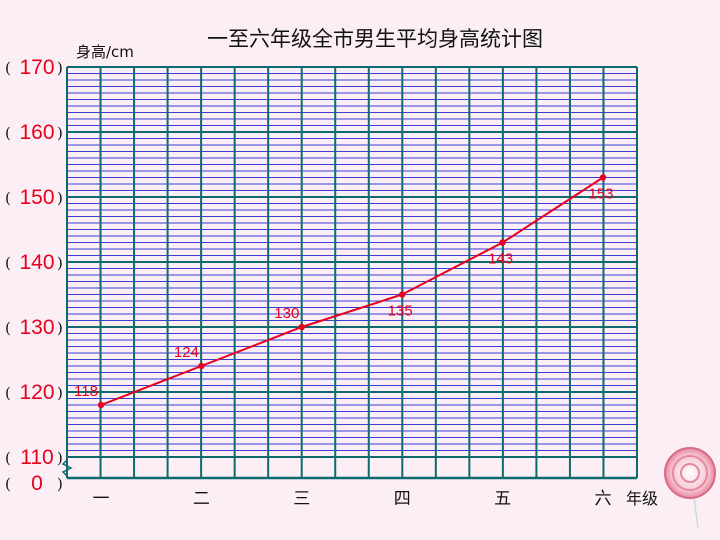 The image size is (720, 540). I want to click on y-tick-label: 160, so click(36, 132).